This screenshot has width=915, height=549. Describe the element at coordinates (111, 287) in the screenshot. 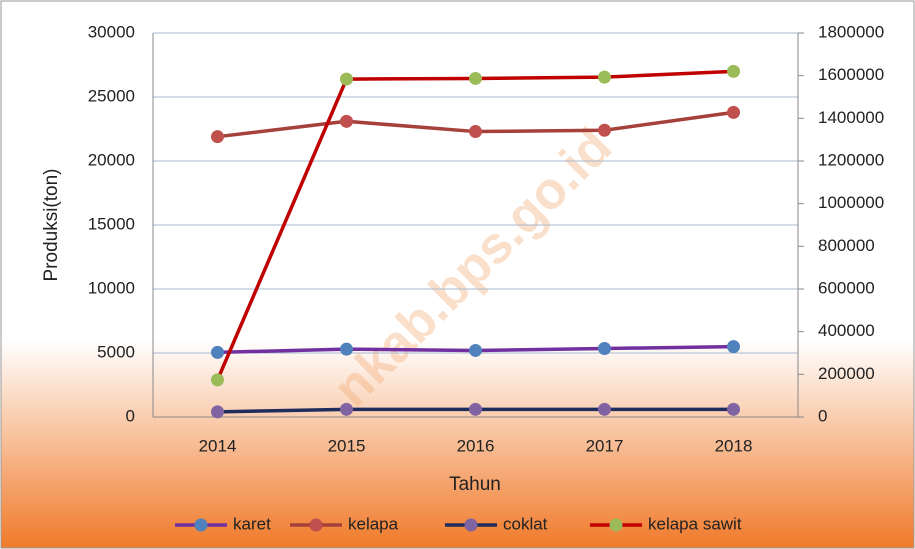

I see `y-tick-label: 10000` at that location.